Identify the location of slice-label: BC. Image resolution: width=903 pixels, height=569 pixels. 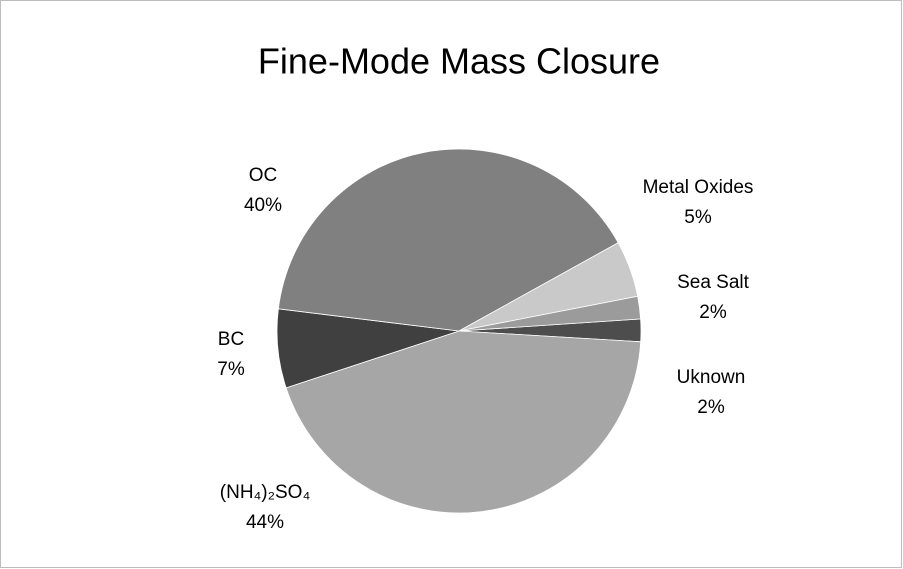
(231, 339).